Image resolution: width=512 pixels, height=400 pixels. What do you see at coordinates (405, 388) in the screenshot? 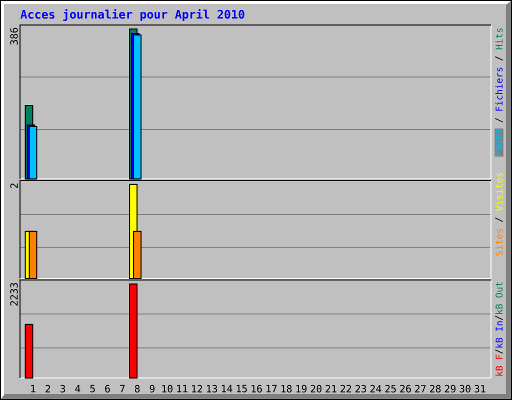
I see `x-tick-label: 26` at bounding box center [405, 388].